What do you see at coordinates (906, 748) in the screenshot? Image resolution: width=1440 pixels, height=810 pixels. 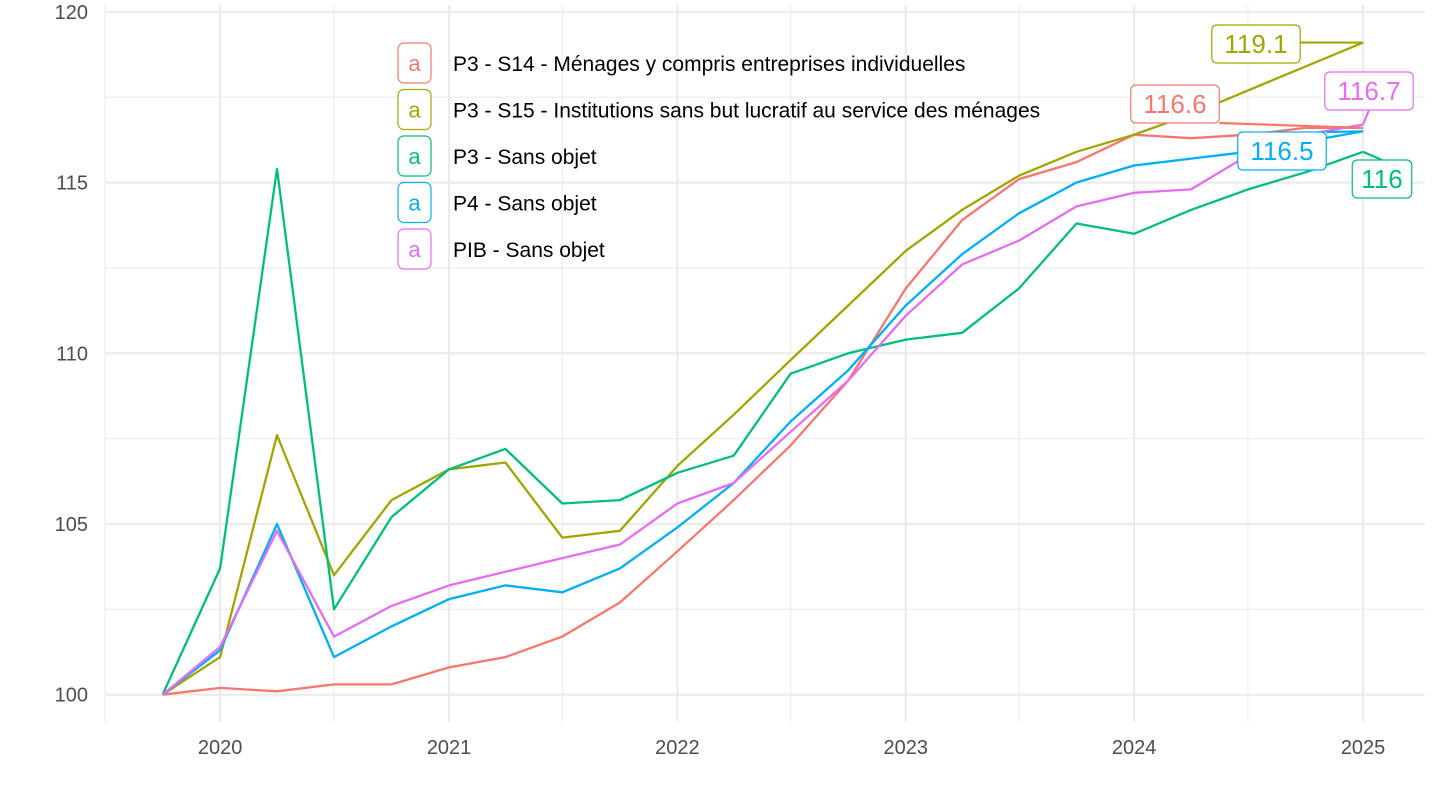 I see `x-tick-label: 2023` at bounding box center [906, 748].